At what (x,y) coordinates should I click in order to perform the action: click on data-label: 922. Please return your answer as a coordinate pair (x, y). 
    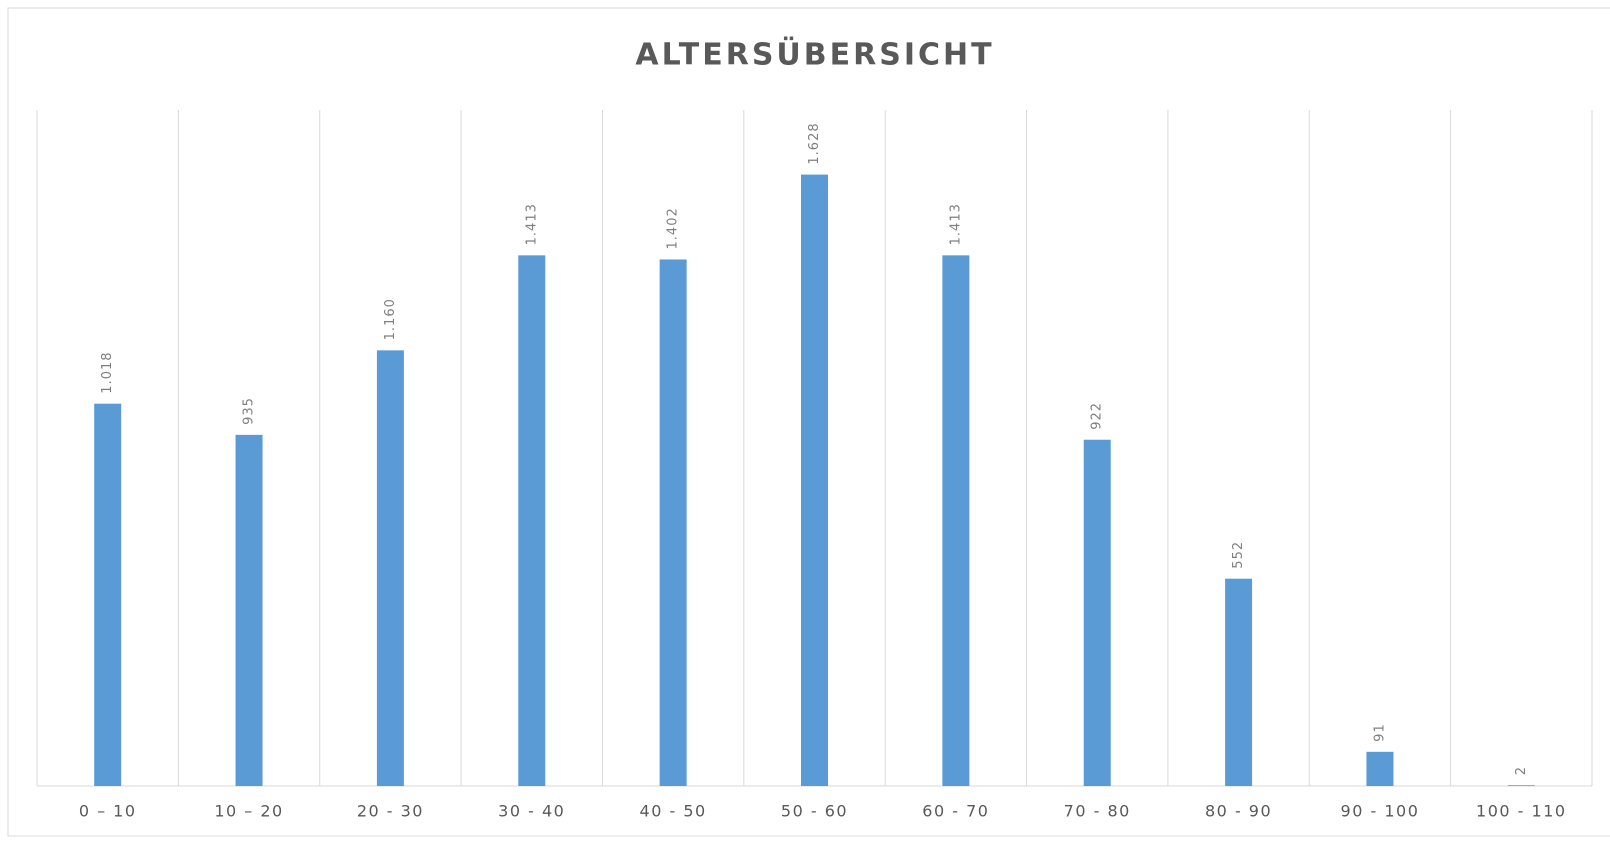
    Looking at the image, I should click on (1097, 416).